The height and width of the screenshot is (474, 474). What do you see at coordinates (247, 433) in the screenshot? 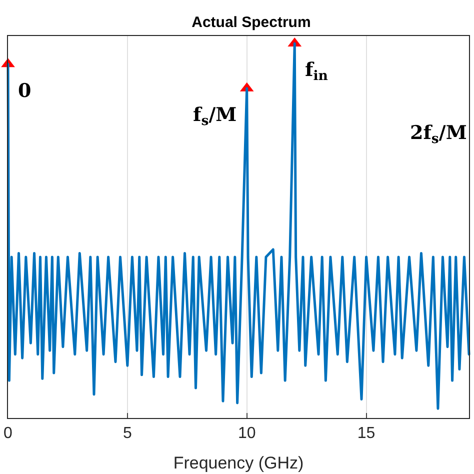
I see `x-tick-label: 10` at bounding box center [247, 433].